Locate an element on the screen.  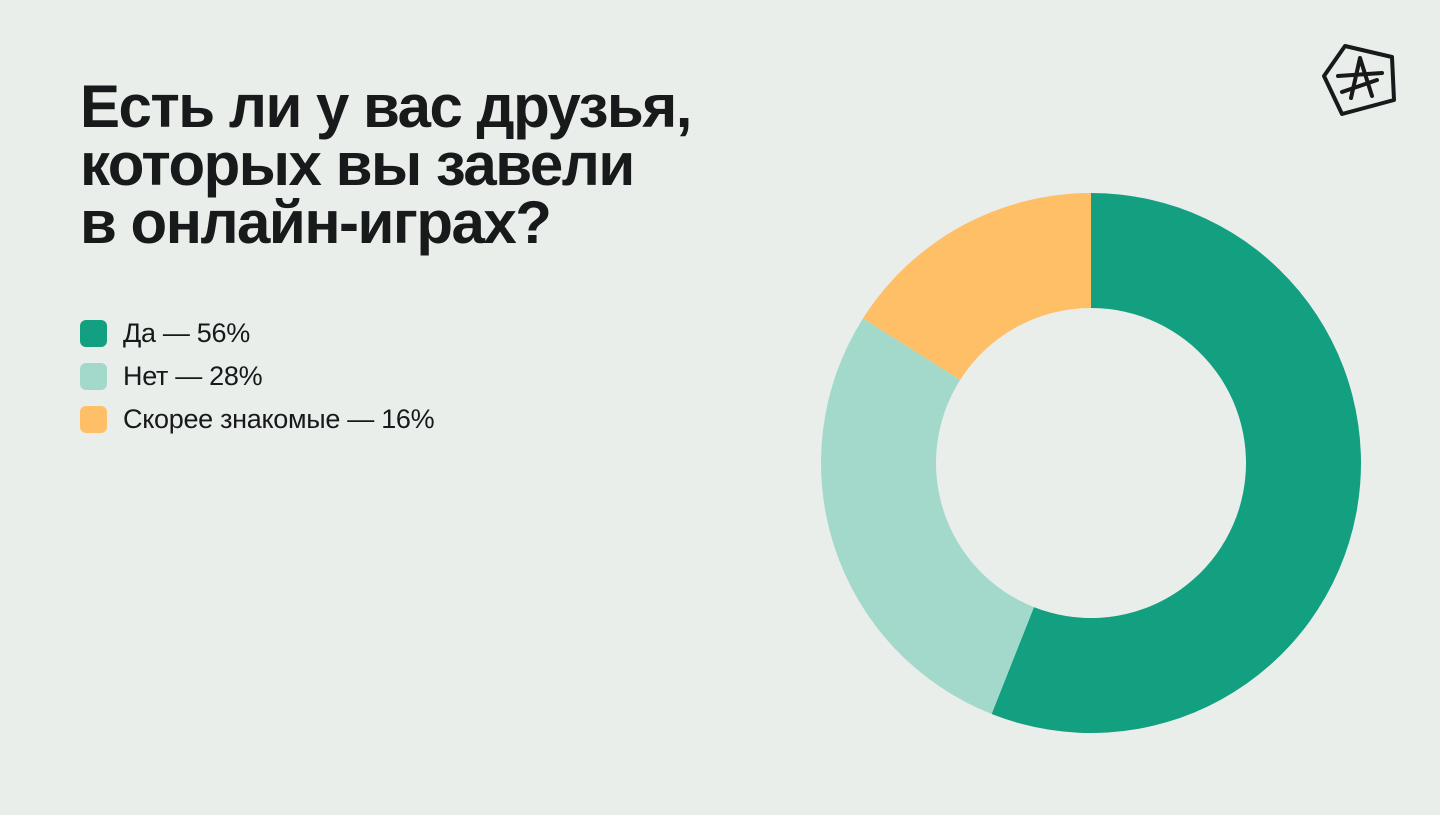
legend-swatch-da is located at coordinates (93, 333).